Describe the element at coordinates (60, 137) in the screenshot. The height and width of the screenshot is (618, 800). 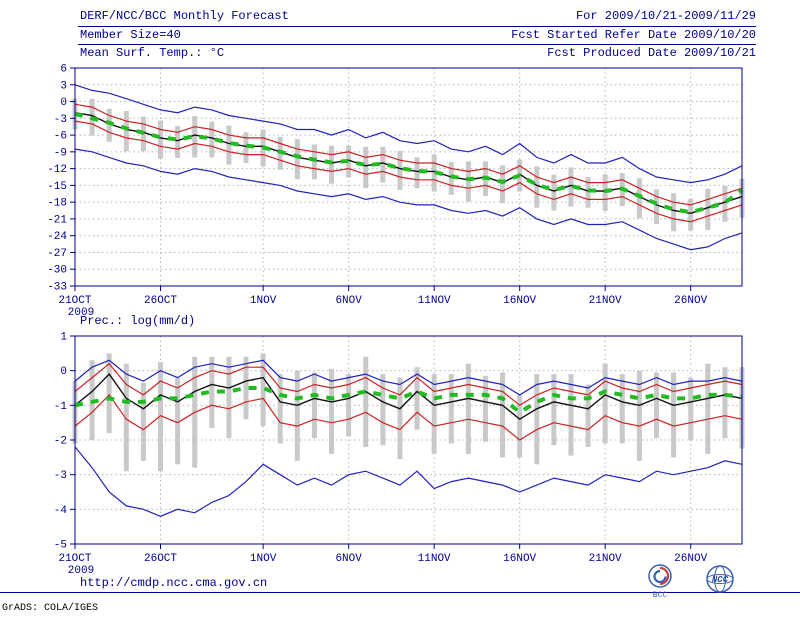
I see `y-tick-label: -6` at that location.